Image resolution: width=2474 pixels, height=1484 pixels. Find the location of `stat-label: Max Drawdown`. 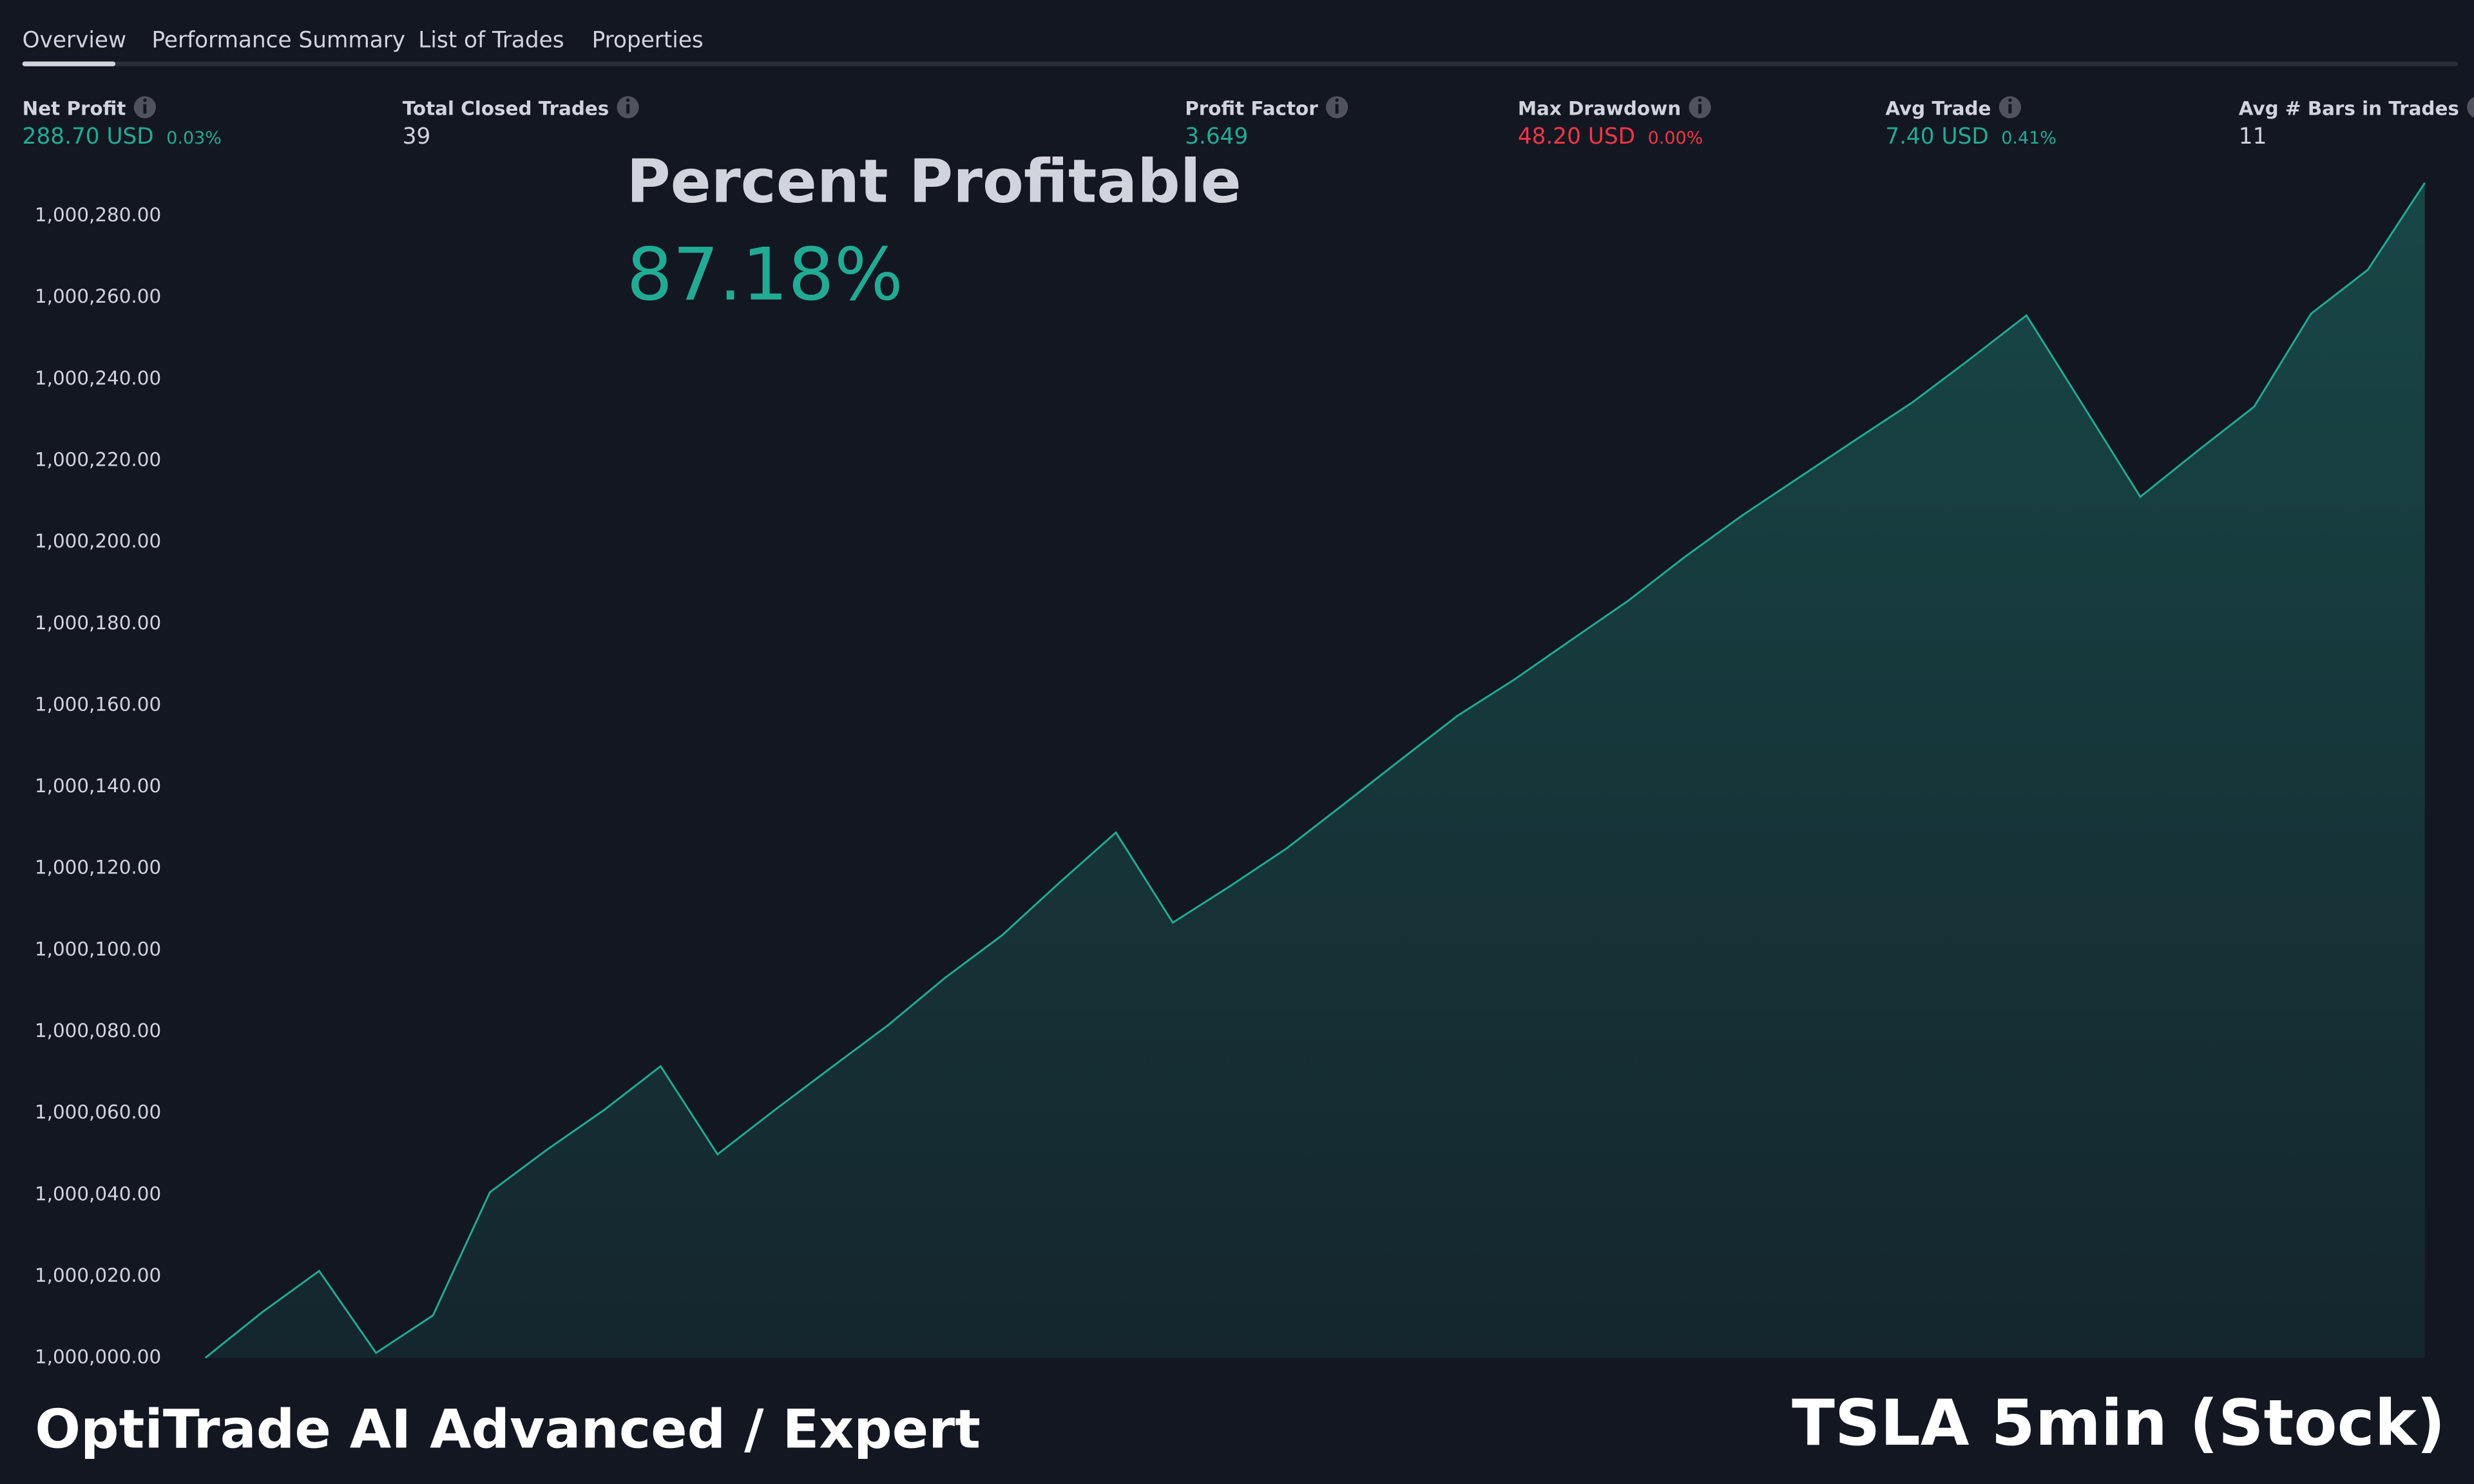

stat-label: Max Drawdown is located at coordinates (1599, 109).